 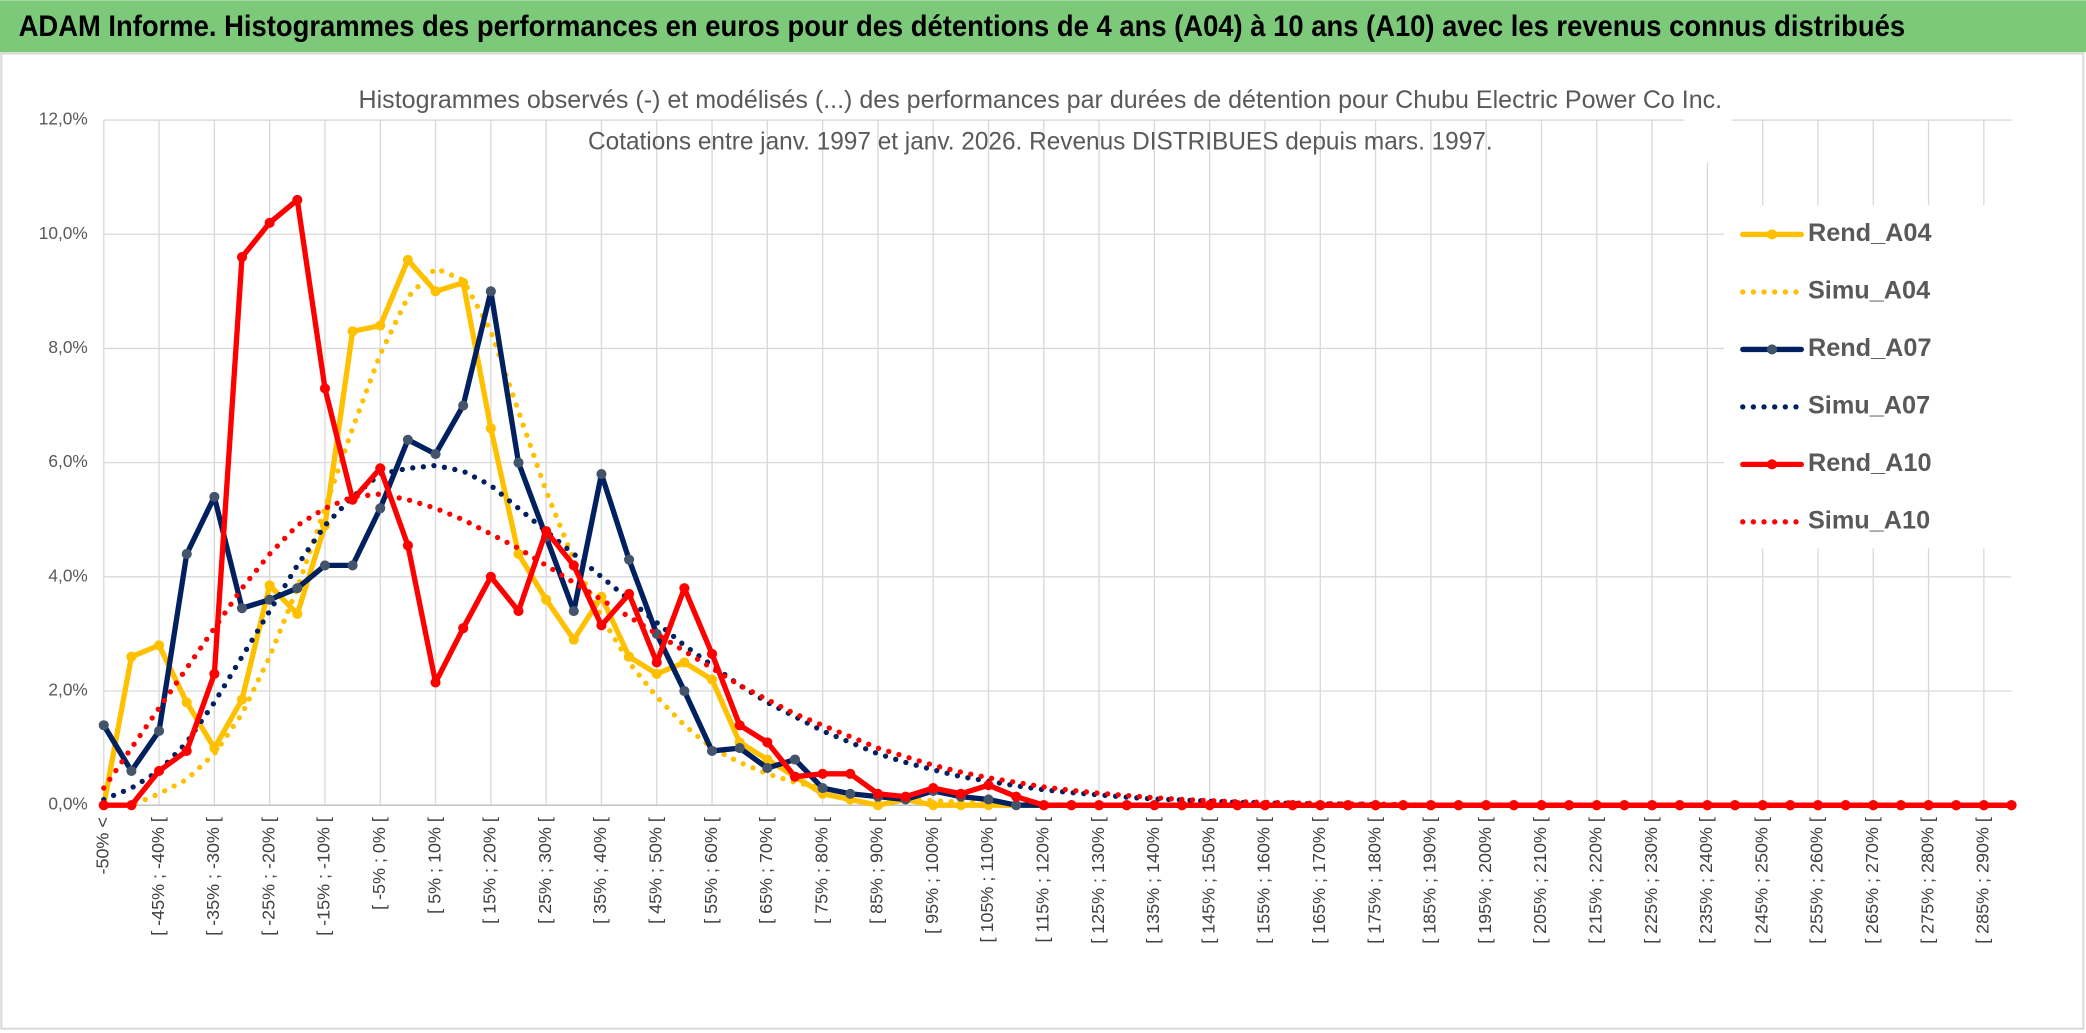 What do you see at coordinates (1043, 879) in the screenshot?
I see `x-tick-label: [ 115% ; 120% [` at bounding box center [1043, 879].